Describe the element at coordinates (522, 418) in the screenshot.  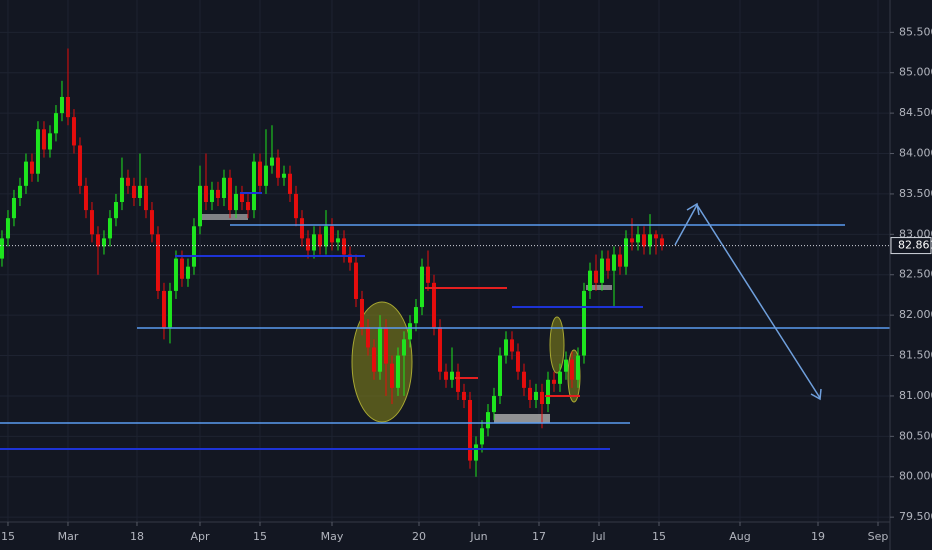
I see `zone-box` at that location.